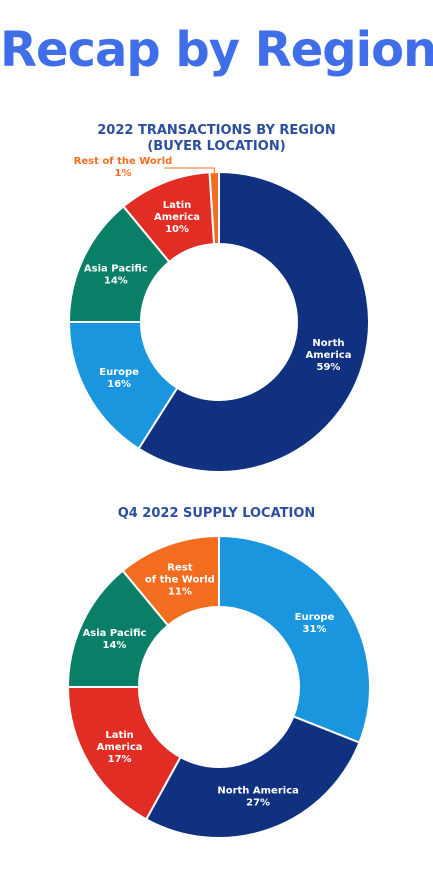 This screenshot has width=433, height=873. What do you see at coordinates (177, 229) in the screenshot?
I see `slice-value: 10%` at bounding box center [177, 229].